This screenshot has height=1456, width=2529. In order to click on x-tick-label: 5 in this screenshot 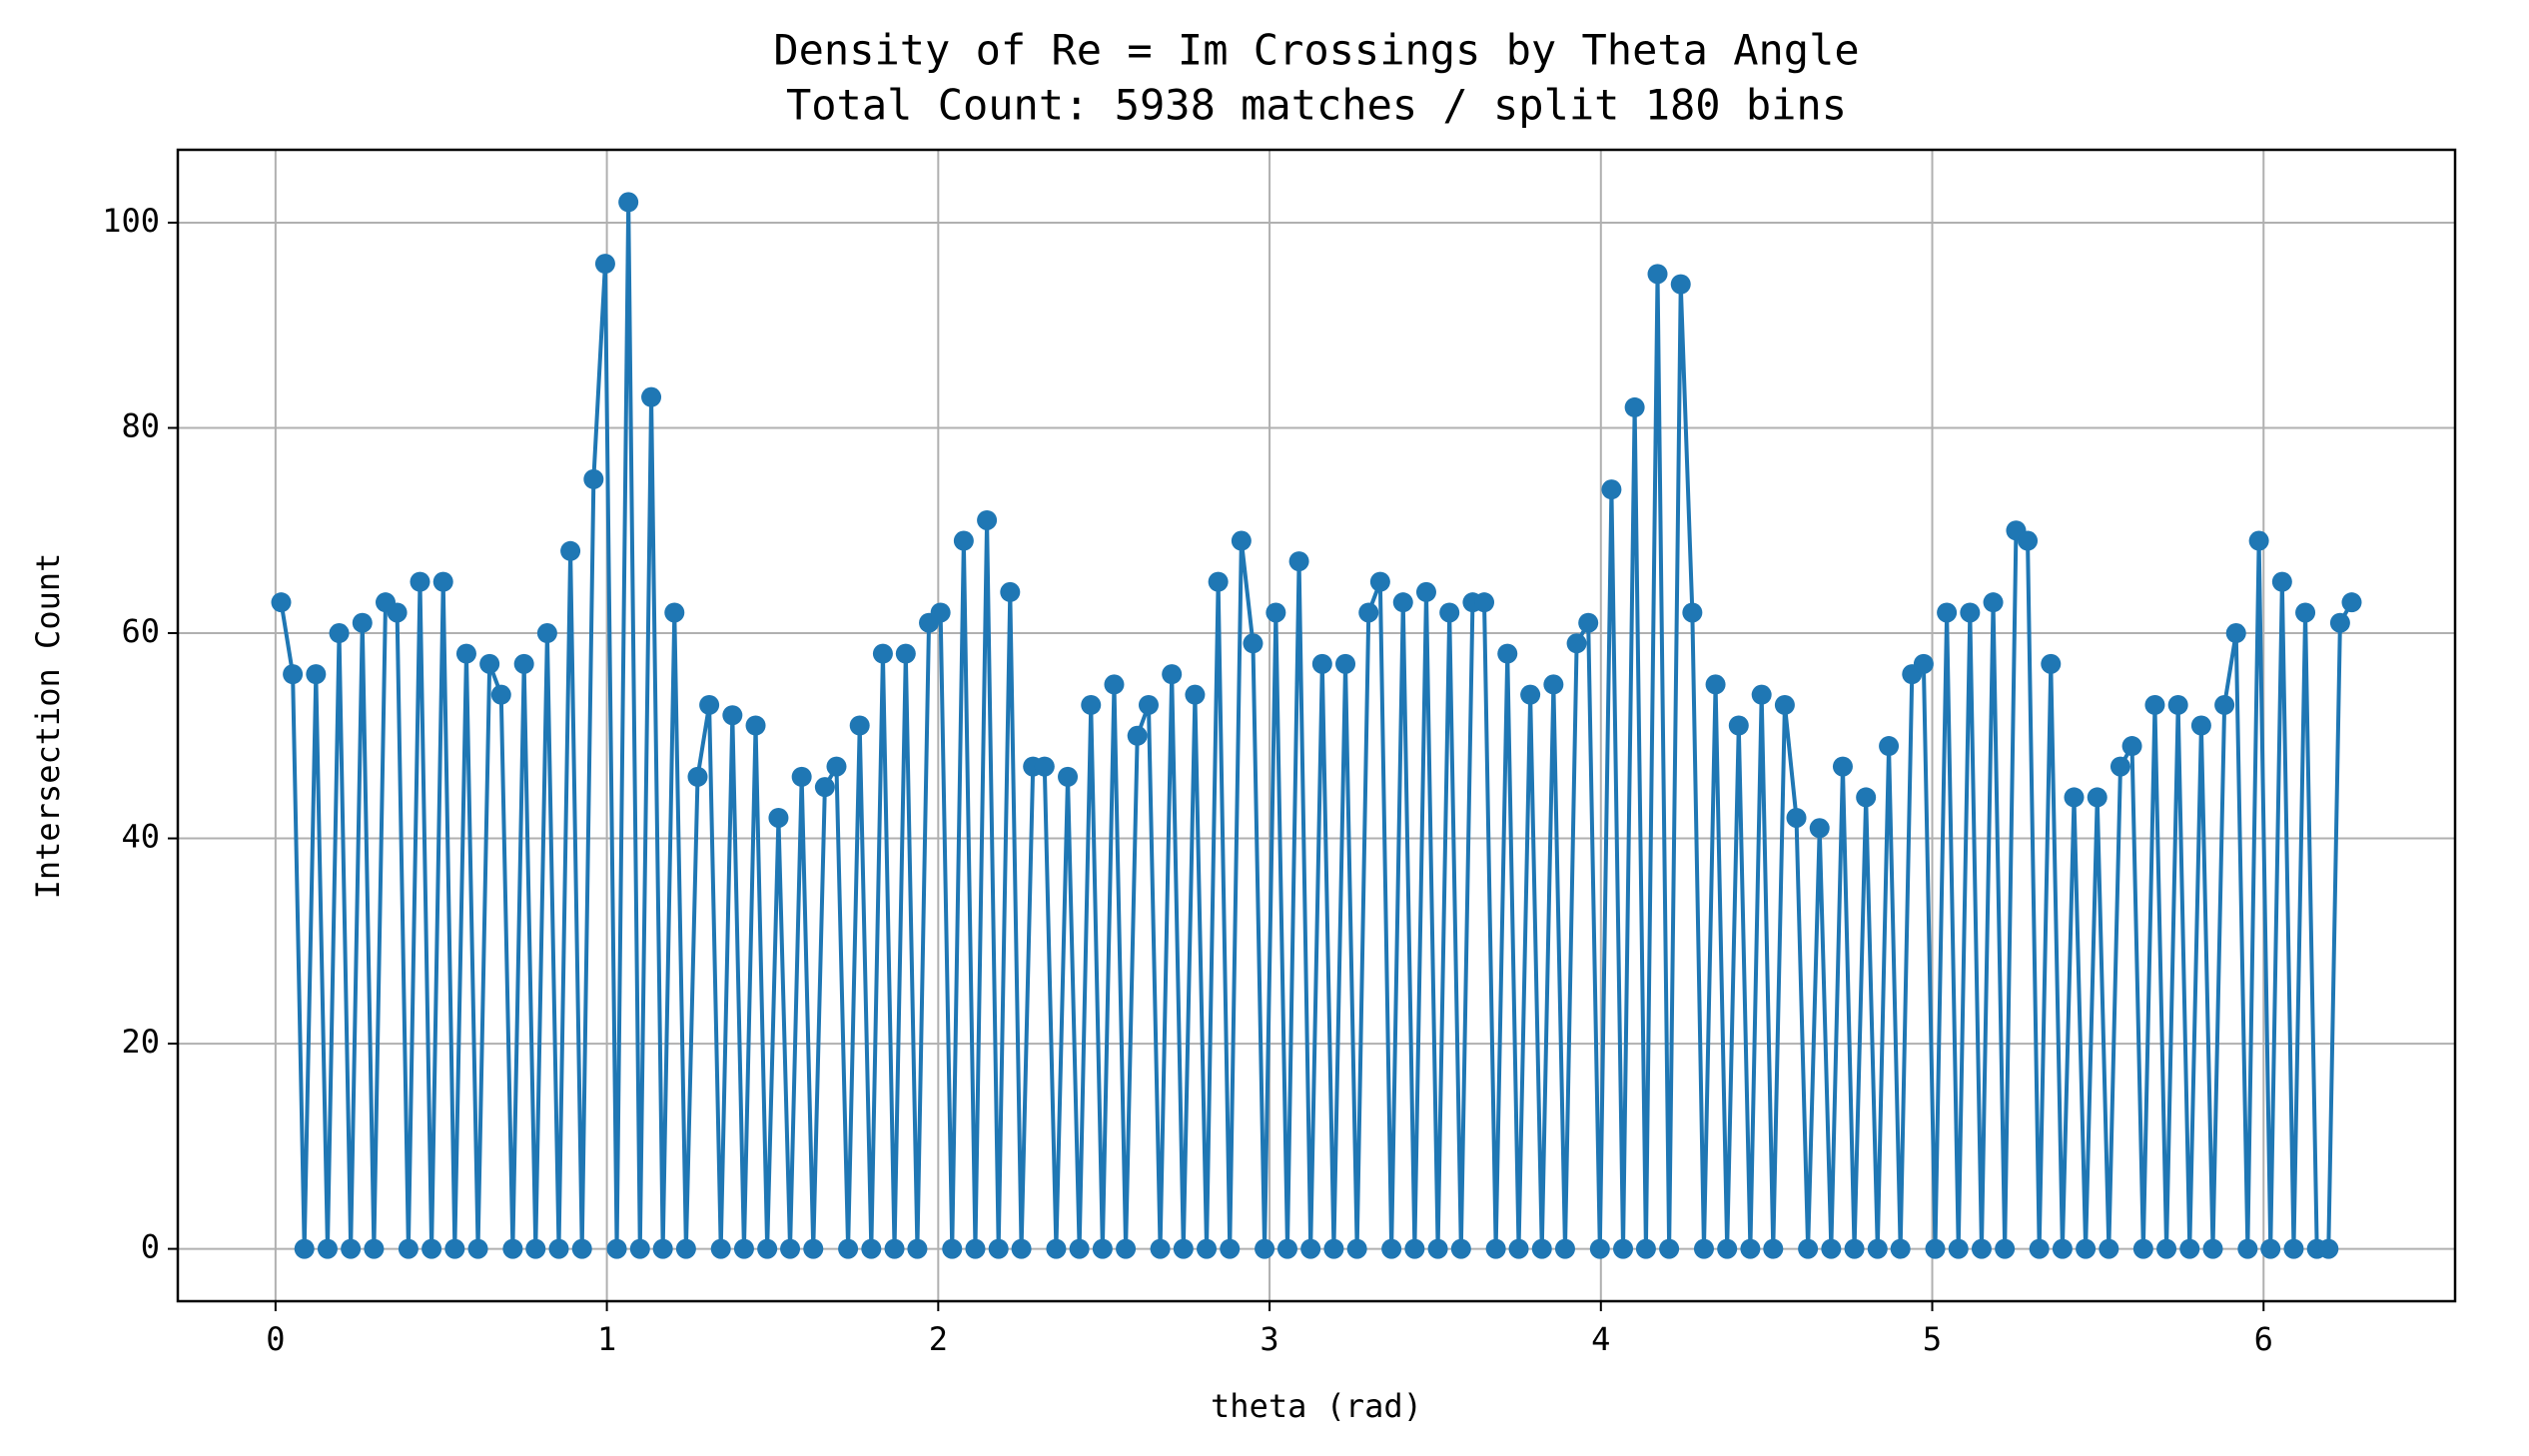, I will do `click(1932, 1339)`.